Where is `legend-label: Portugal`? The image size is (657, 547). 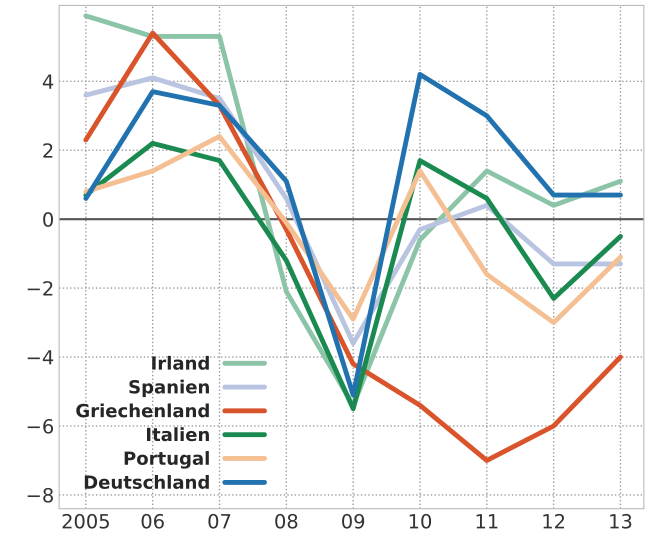 legend-label: Portugal is located at coordinates (166, 460).